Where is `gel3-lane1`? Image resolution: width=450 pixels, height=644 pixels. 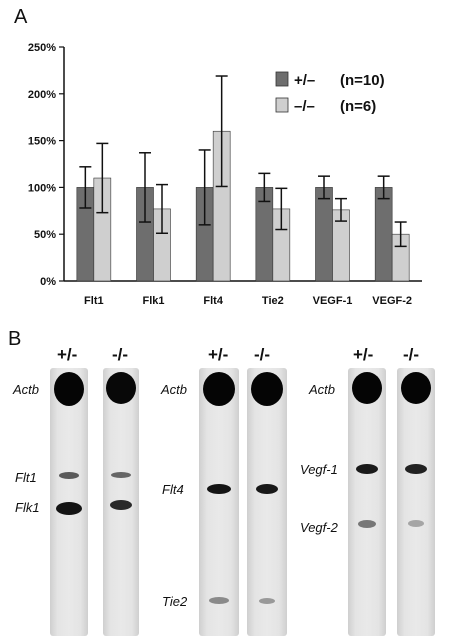 gel3-lane1 is located at coordinates (367, 502).